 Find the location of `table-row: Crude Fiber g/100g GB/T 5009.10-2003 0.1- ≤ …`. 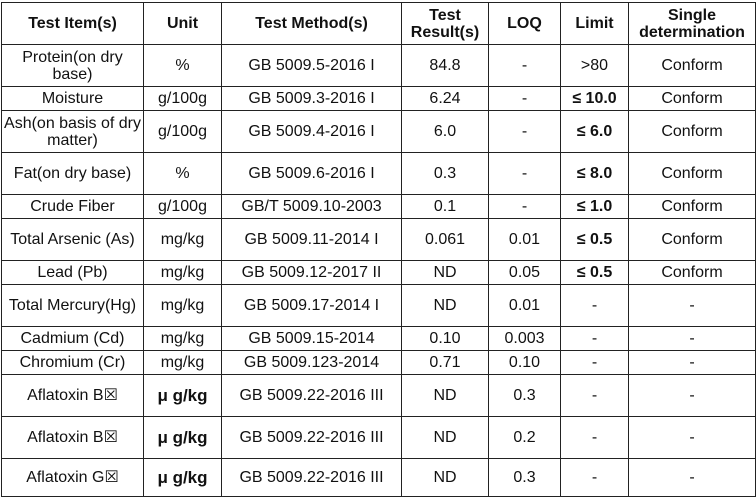

table-row: Crude Fiber g/100g GB/T 5009.10-2003 0.1- ≤ … is located at coordinates (378, 206).